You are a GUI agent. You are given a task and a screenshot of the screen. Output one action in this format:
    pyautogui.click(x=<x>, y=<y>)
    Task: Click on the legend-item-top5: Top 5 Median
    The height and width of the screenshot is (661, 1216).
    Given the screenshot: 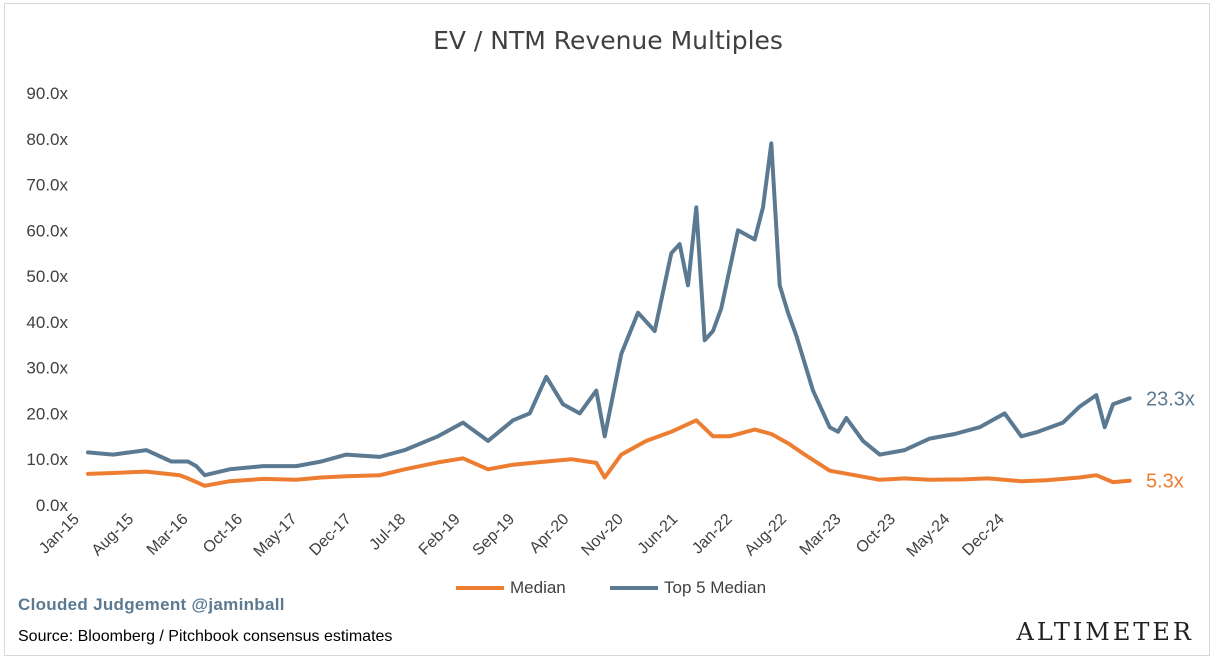 What is the action you would take?
    pyautogui.click(x=688, y=588)
    